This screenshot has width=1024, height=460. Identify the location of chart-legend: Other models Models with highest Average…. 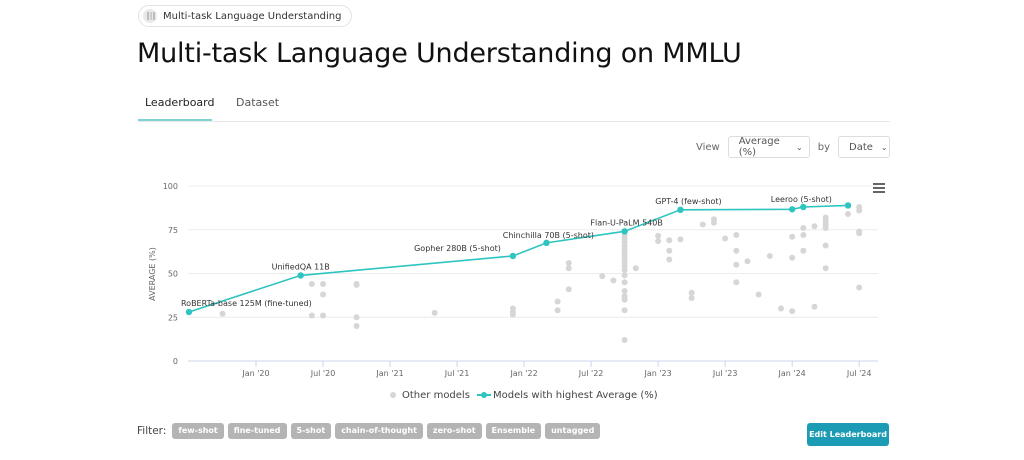
(524, 395).